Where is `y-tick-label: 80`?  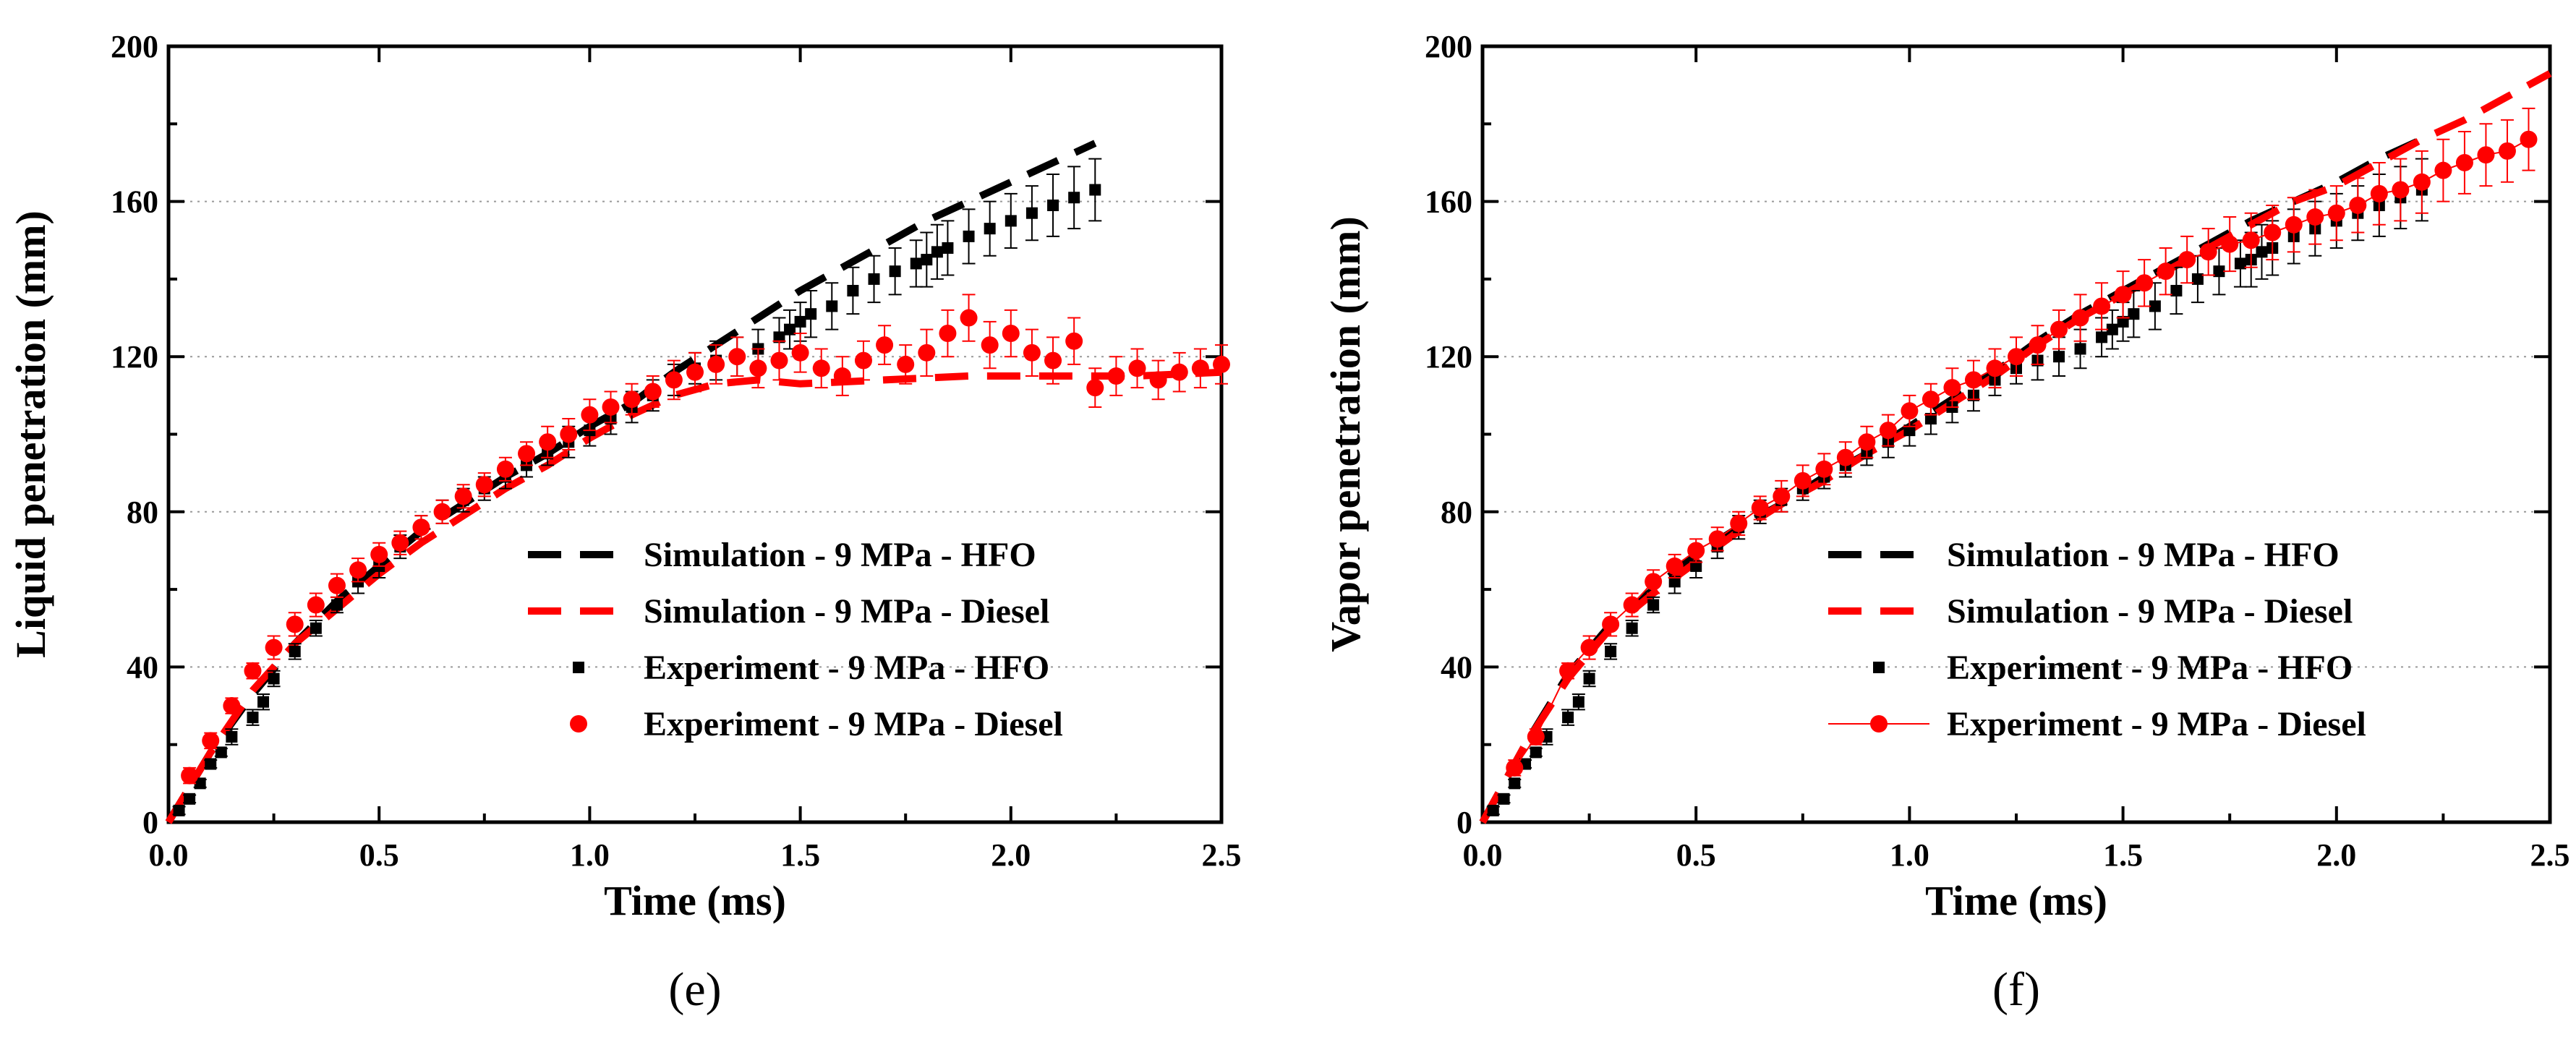 y-tick-label: 80 is located at coordinates (1456, 512).